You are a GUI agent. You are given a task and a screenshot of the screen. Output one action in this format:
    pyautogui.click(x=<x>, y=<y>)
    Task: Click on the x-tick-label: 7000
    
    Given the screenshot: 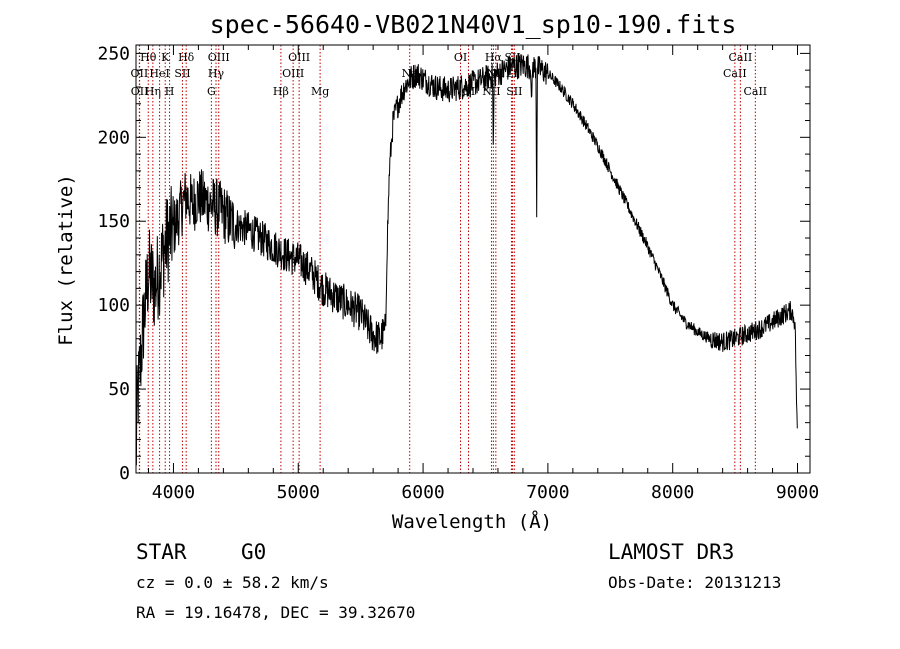 What is the action you would take?
    pyautogui.click(x=547, y=492)
    